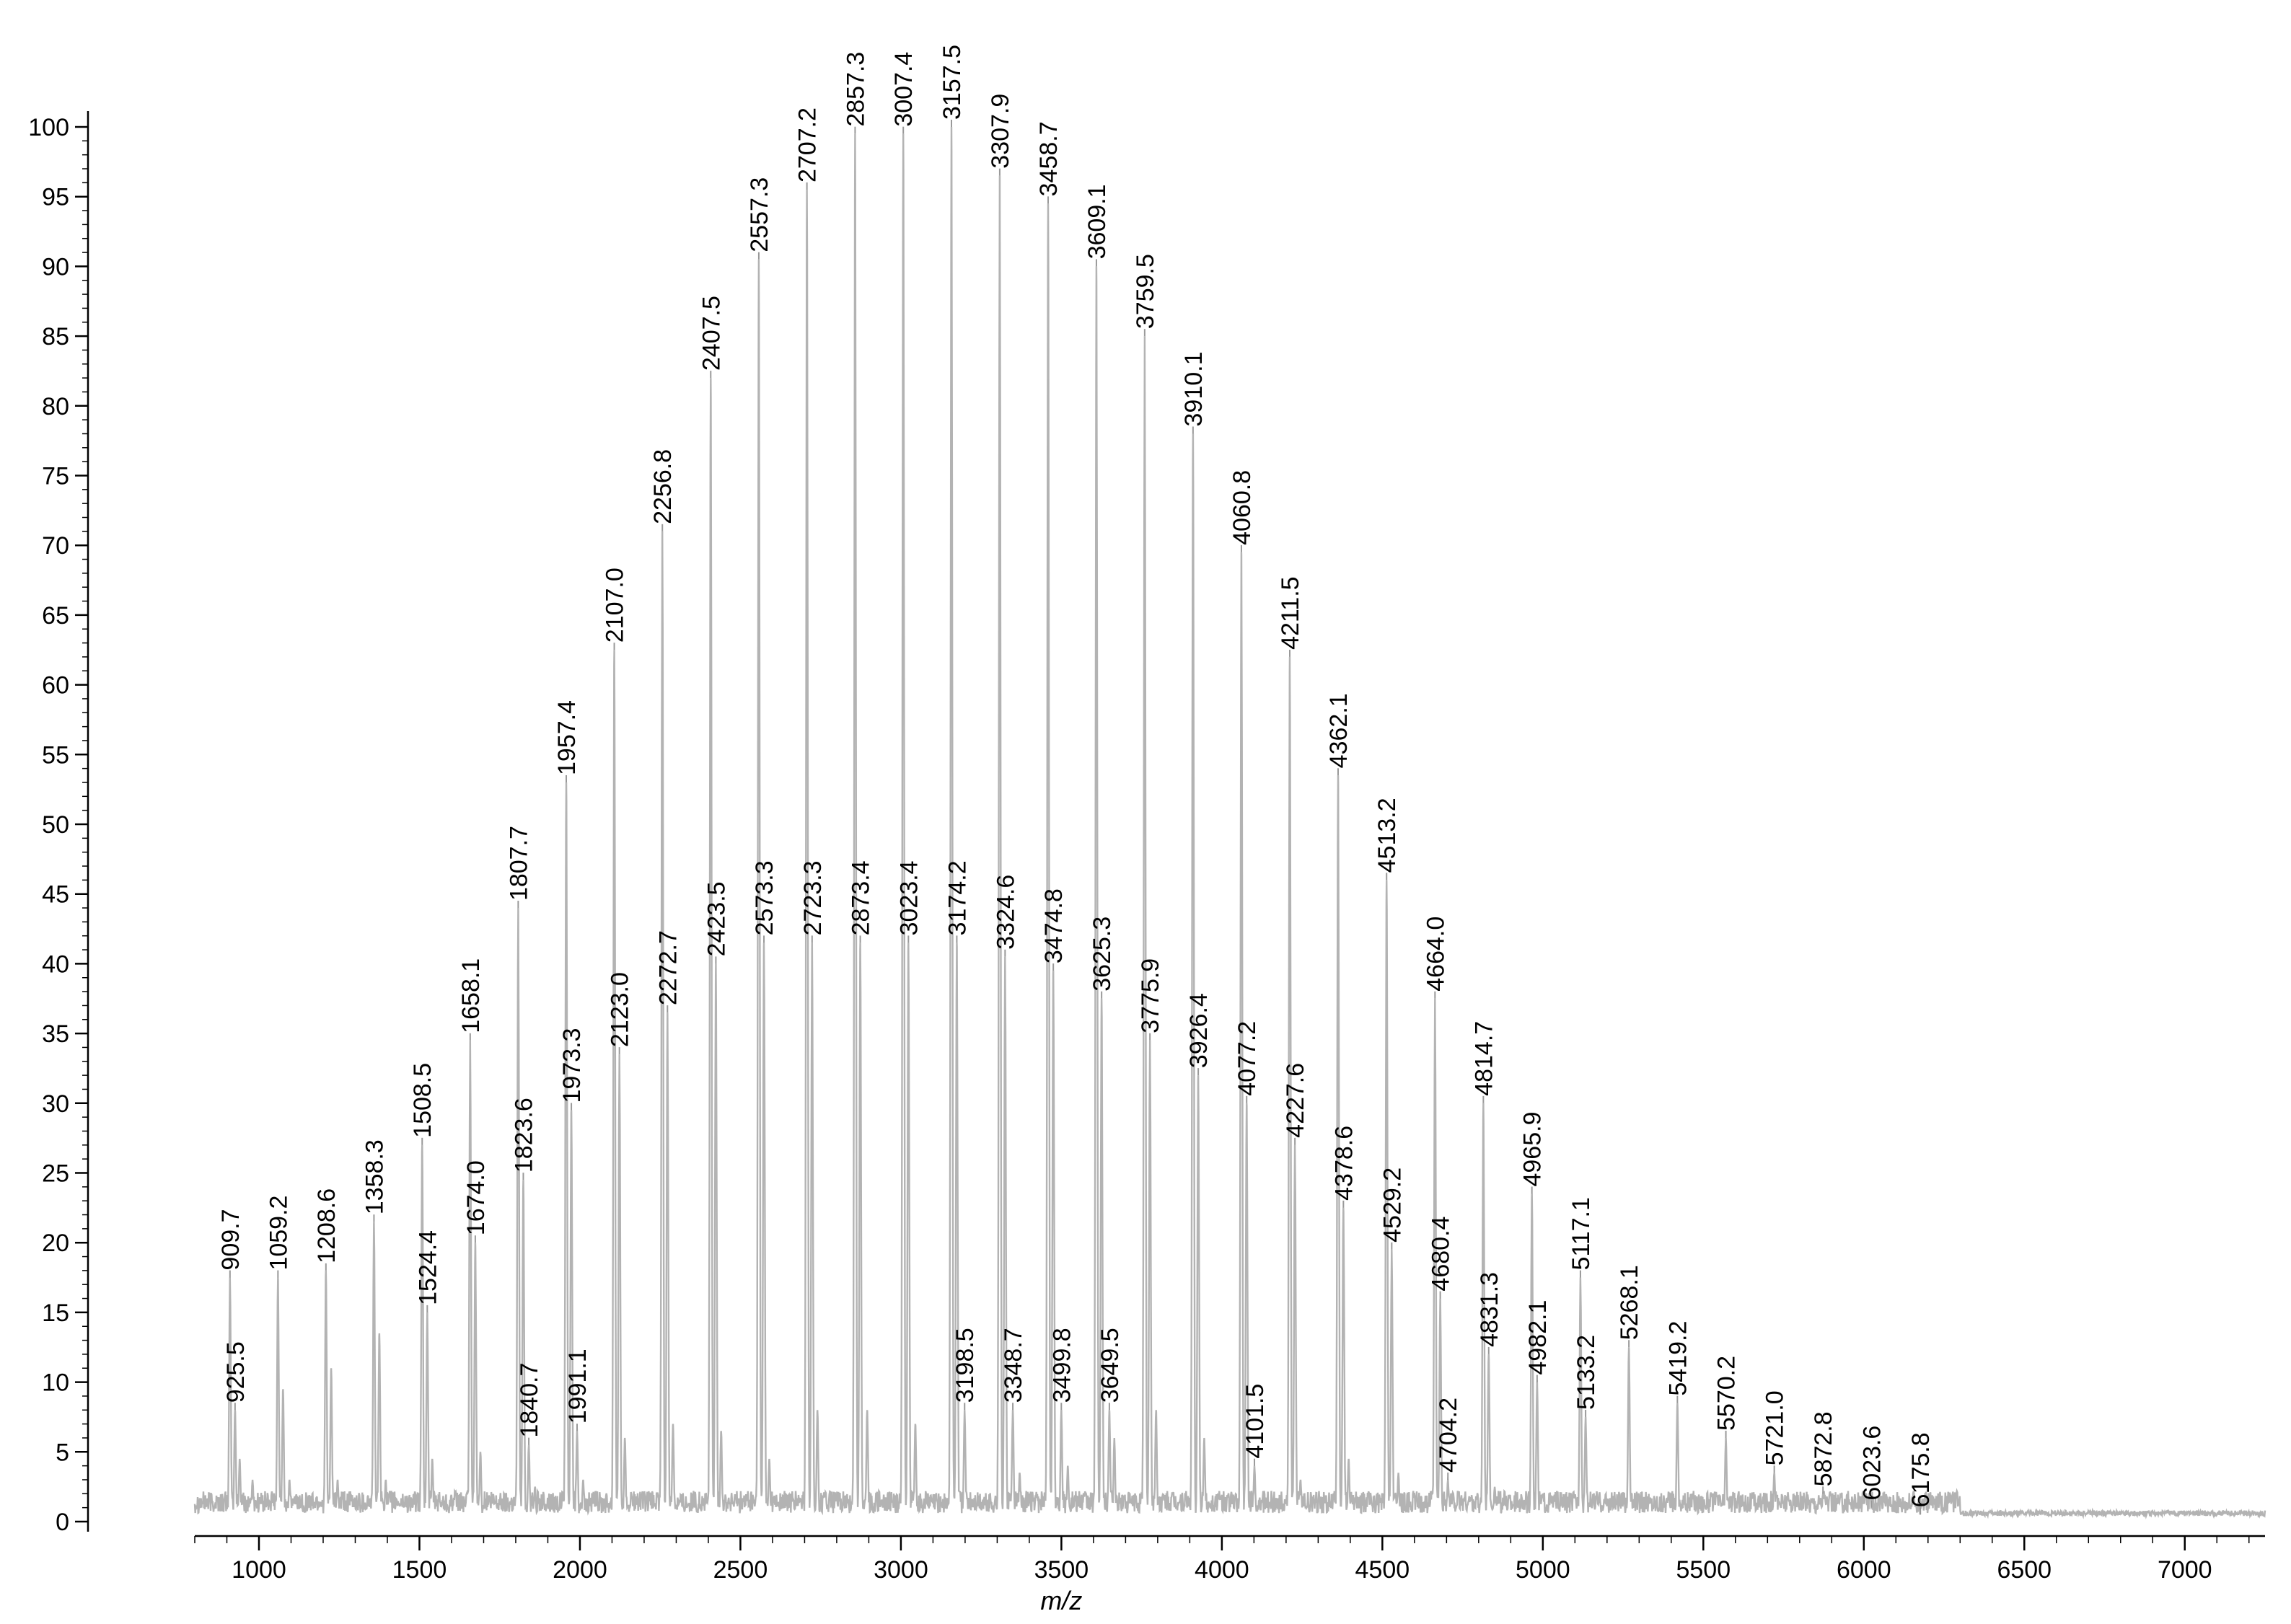 The image size is (2291, 1624). I want to click on peak-label: 3499.8, so click(1062, 1365).